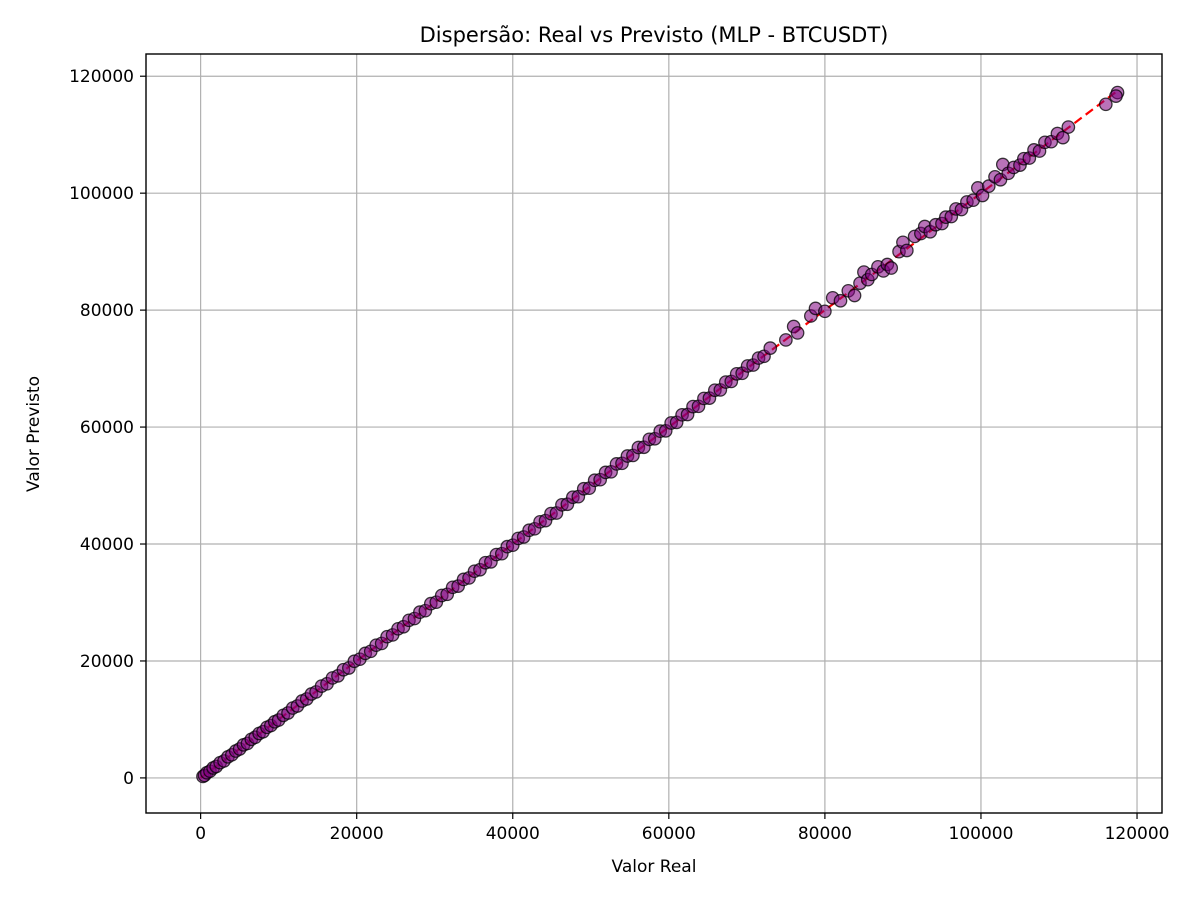 This screenshot has width=1200, height=900. What do you see at coordinates (825, 834) in the screenshot?
I see `x-tick-label: 80000` at bounding box center [825, 834].